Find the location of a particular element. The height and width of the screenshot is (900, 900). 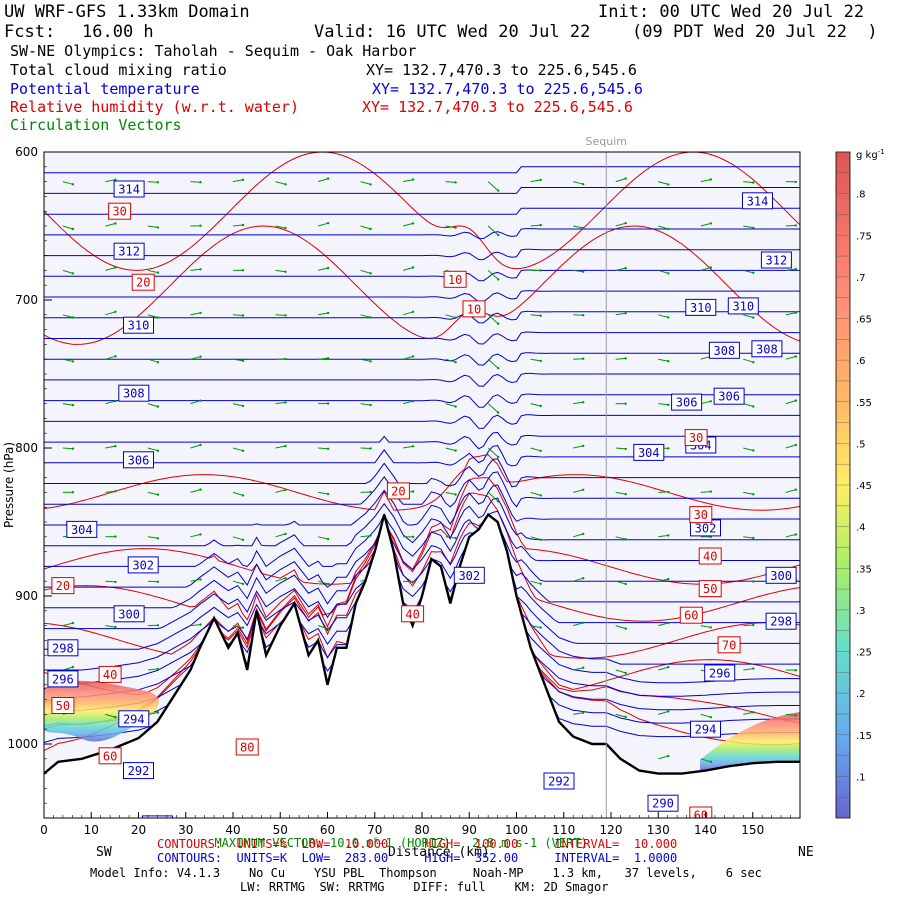

local-time: (09 PDT Wed 20 Jul 22 ) is located at coordinates (755, 32).